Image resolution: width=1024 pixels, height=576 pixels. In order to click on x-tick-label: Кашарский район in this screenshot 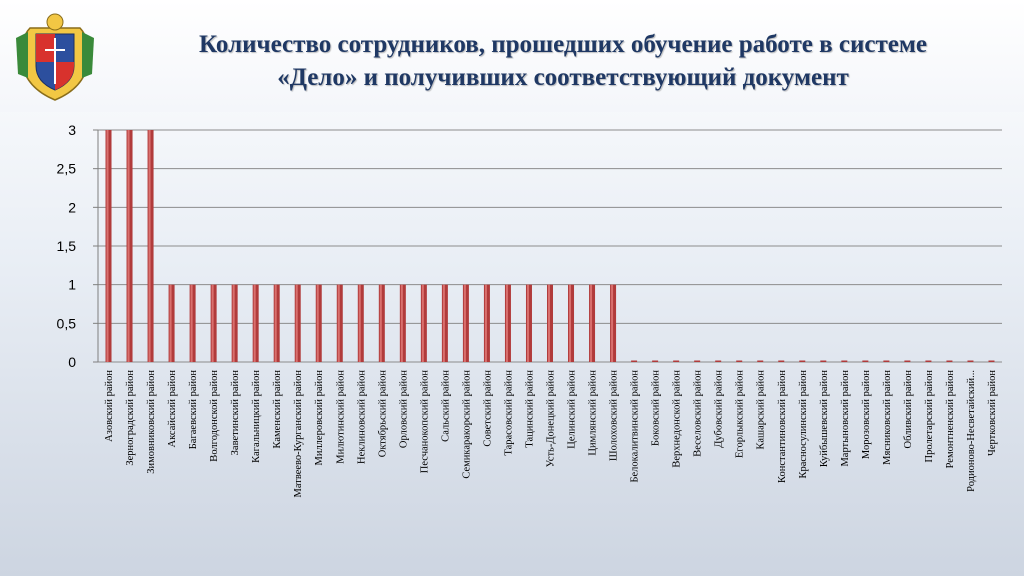, I will do `click(761, 410)`.